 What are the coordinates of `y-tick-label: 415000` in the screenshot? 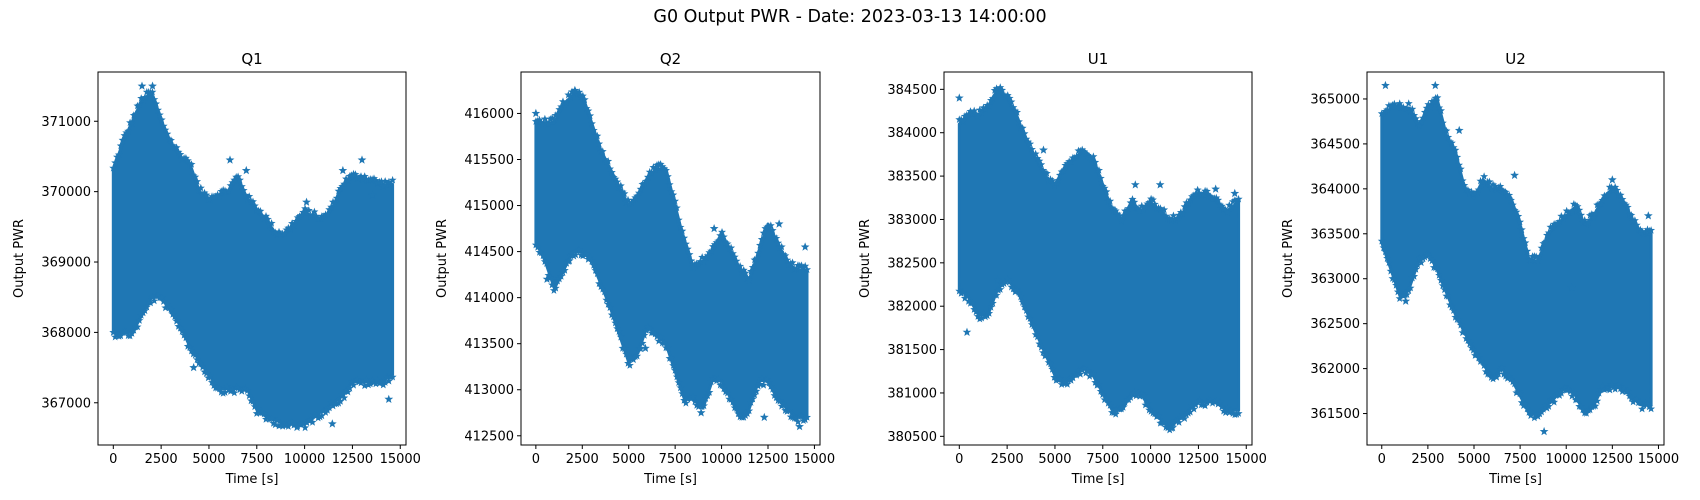 It's located at (489, 206).